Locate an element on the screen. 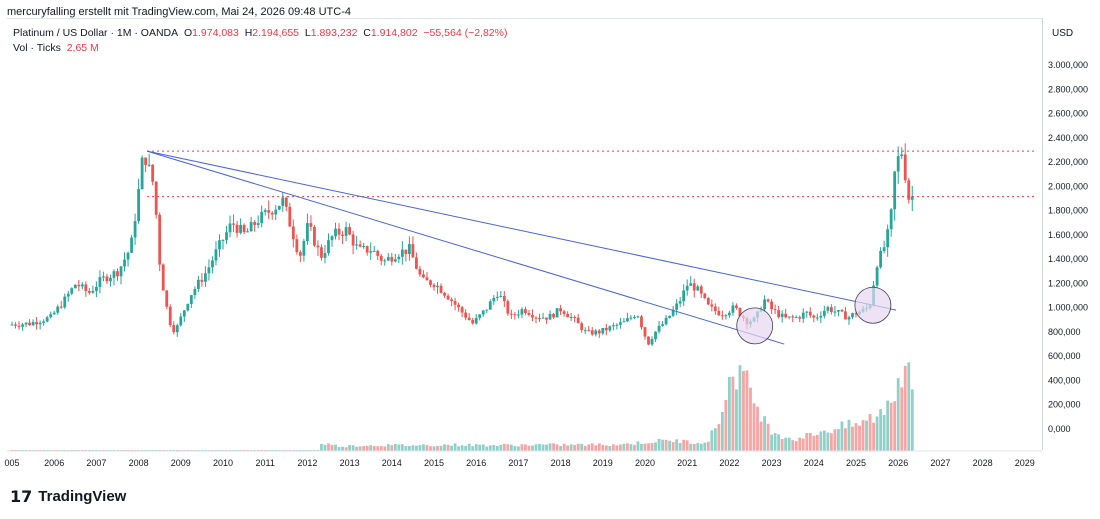  x-tick-label: 2027 is located at coordinates (940, 463).